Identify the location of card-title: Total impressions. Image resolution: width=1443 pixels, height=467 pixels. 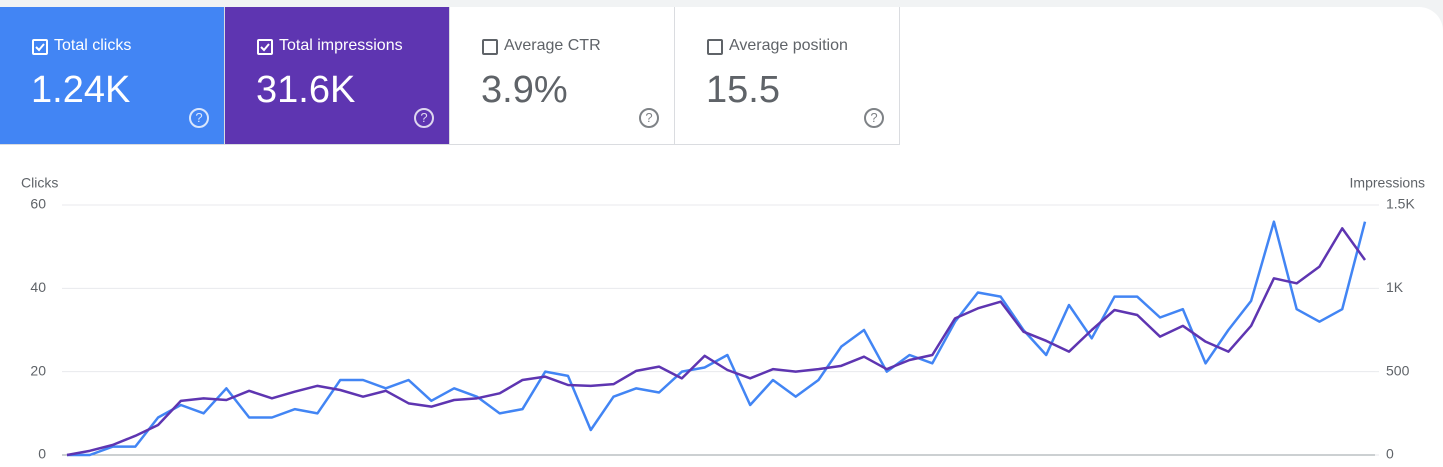
(341, 45).